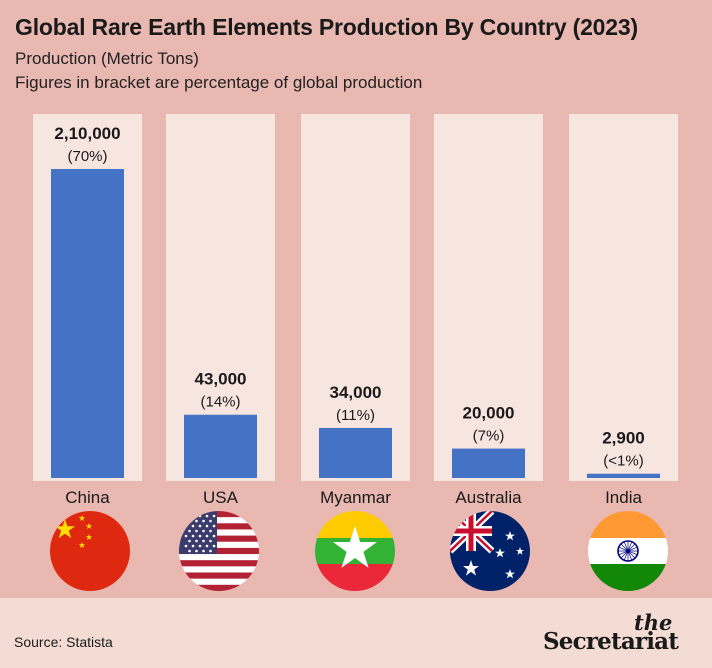 This screenshot has width=712, height=668. Describe the element at coordinates (653, 622) in the screenshot. I see `brand-logo-the: the` at that location.